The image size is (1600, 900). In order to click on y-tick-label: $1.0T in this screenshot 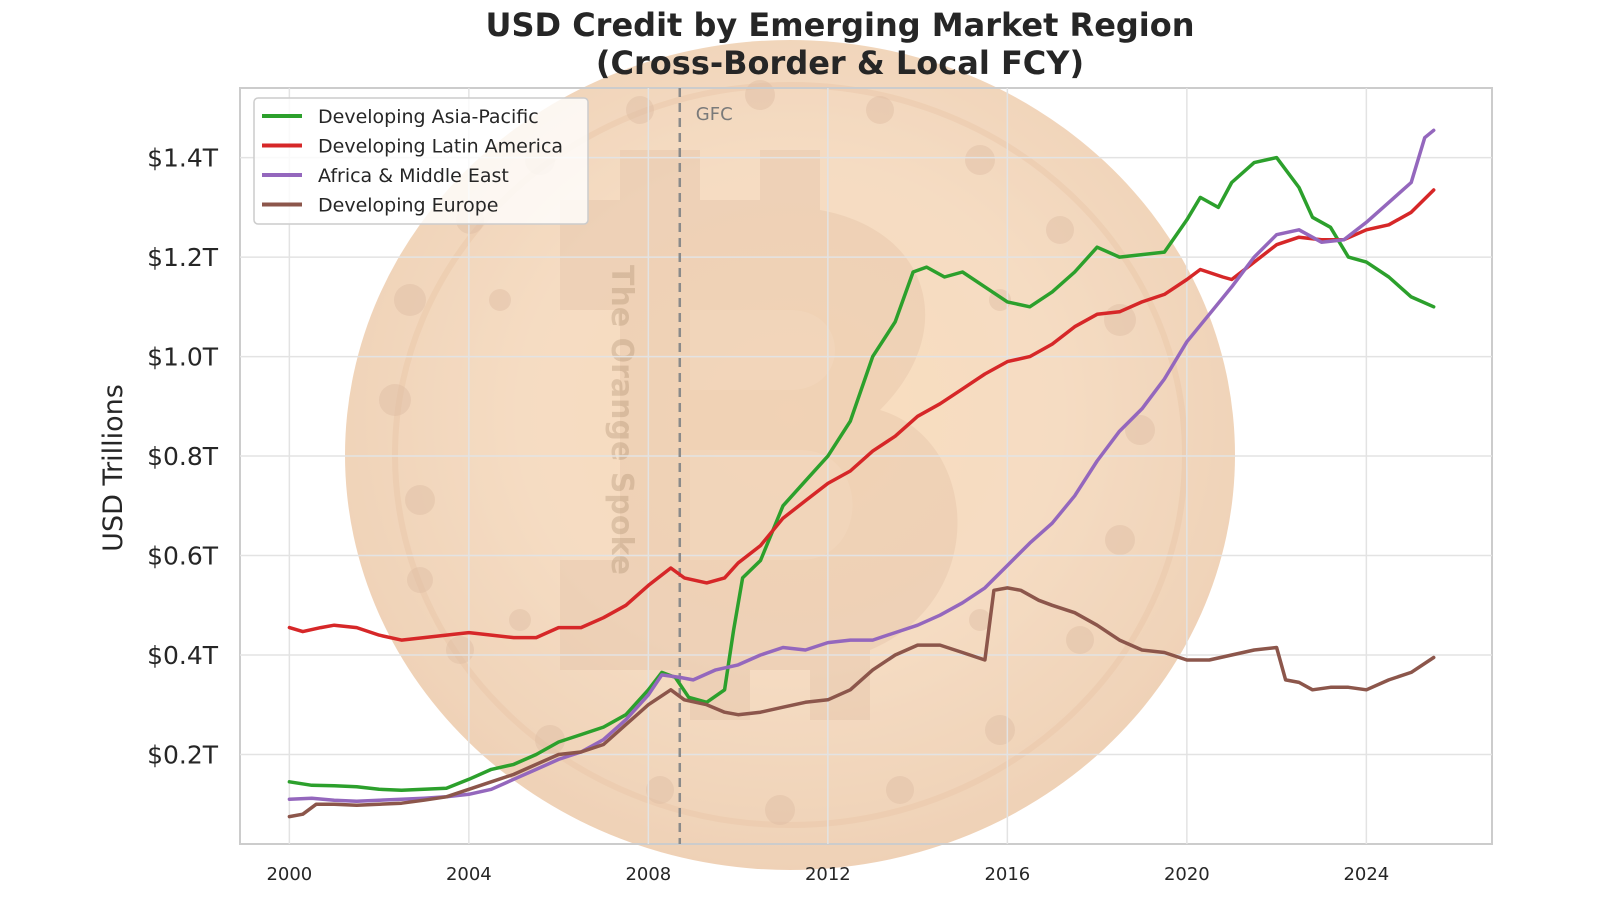, I will do `click(183, 357)`.